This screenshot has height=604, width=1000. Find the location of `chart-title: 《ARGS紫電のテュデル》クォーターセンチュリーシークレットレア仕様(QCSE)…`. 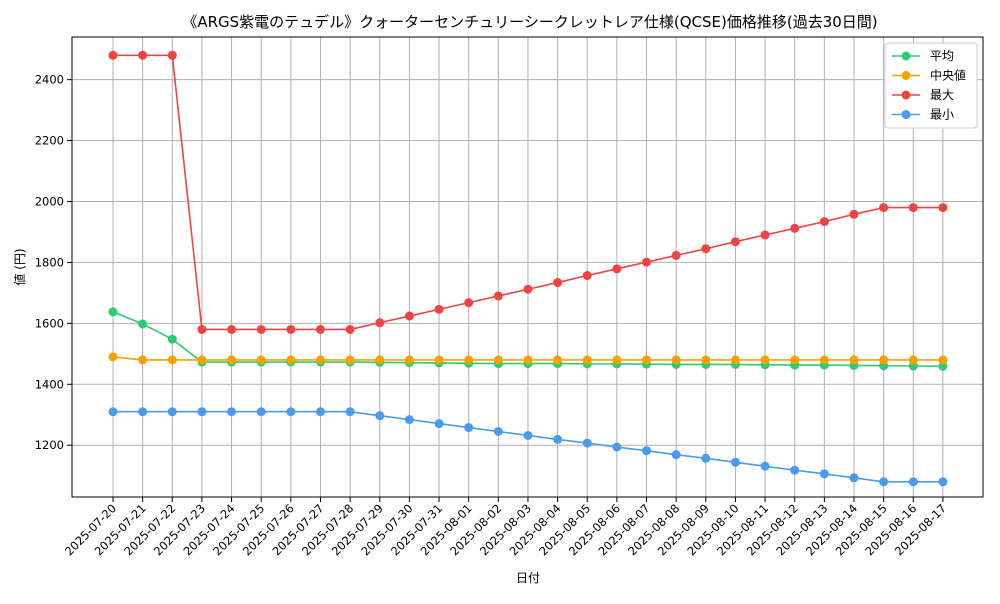

chart-title: 《ARGS紫電のテュデル》クォーターセンチュリーシークレットレア仕様(QCSE)… is located at coordinates (529, 22).